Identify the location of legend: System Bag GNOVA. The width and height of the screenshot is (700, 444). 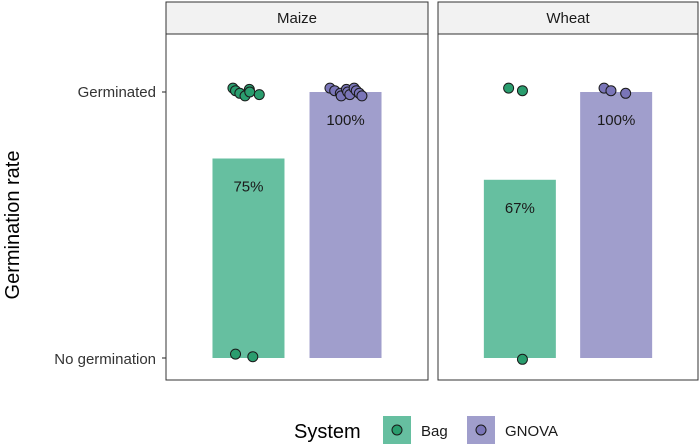
(426, 430).